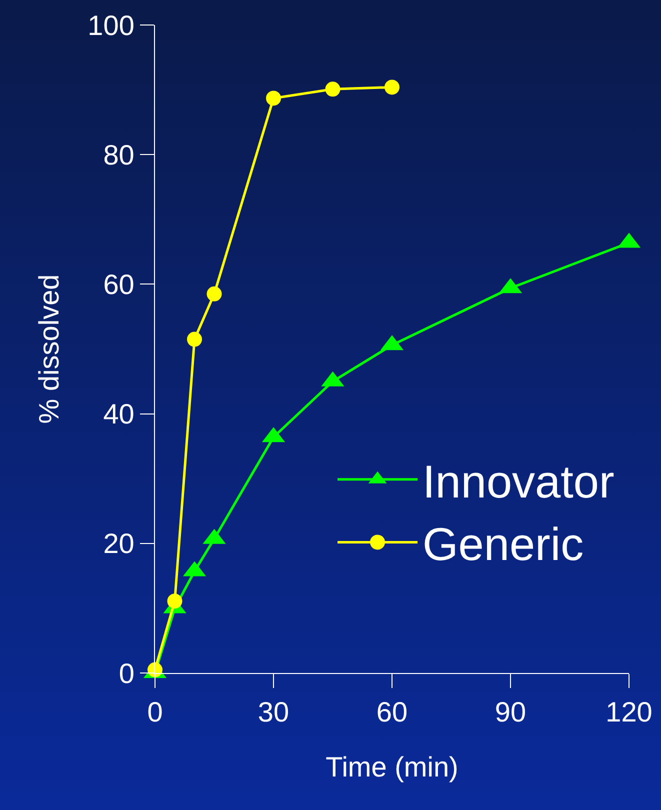 This screenshot has height=810, width=661. What do you see at coordinates (155, 712) in the screenshot?
I see `x-tick-label: 0` at bounding box center [155, 712].